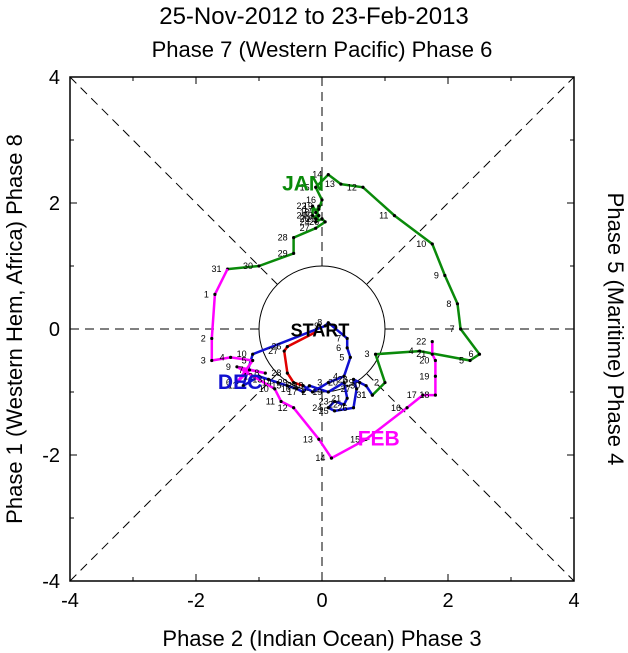  What do you see at coordinates (324, 411) in the screenshot?
I see `point-day-label: 25` at bounding box center [324, 411].